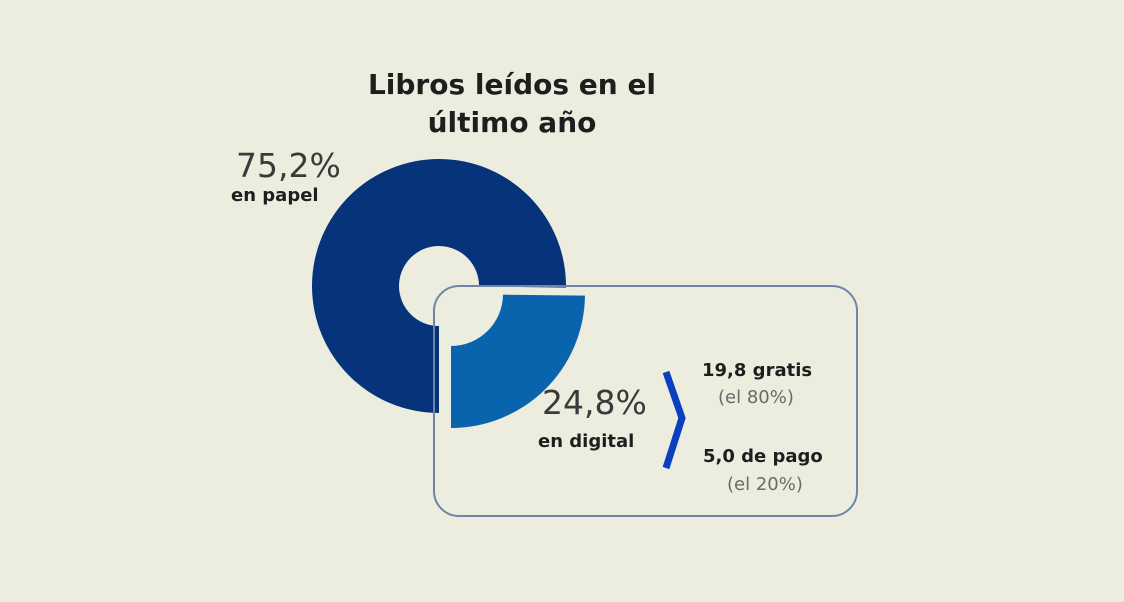  What do you see at coordinates (594, 402) in the screenshot?
I see `digital-percent: 24,8%` at bounding box center [594, 402].